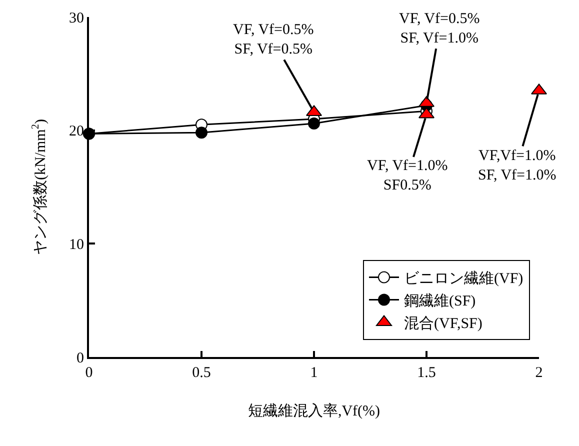  I want to click on legend-label: 混合(VF,SF), so click(443, 323).